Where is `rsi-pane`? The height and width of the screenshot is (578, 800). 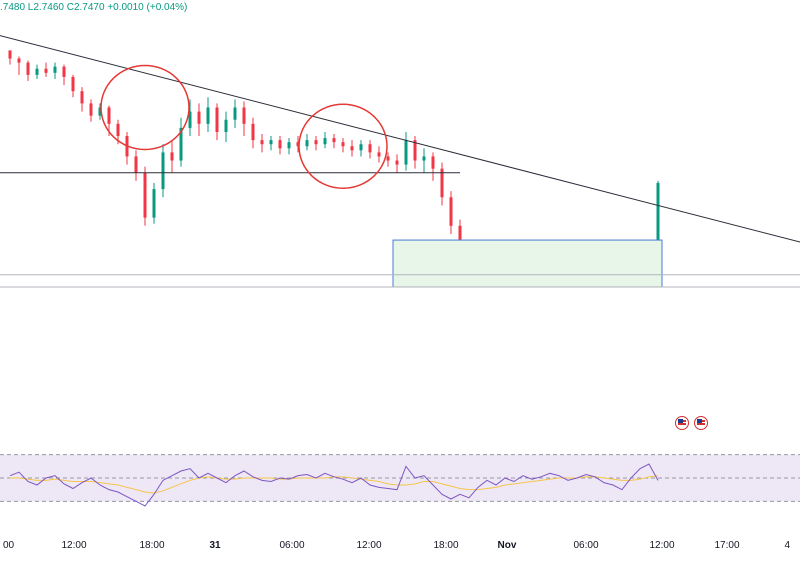
rsi-pane is located at coordinates (400, 480).